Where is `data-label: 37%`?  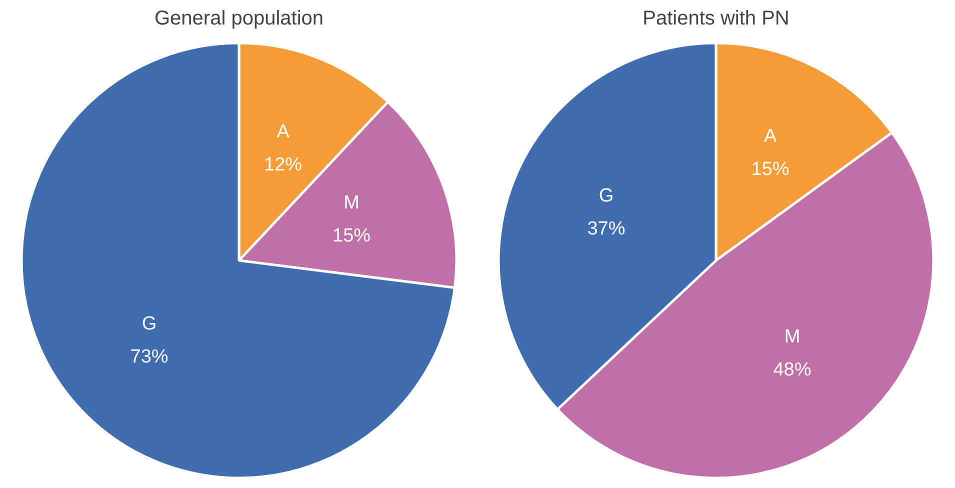
data-label: 37% is located at coordinates (606, 229).